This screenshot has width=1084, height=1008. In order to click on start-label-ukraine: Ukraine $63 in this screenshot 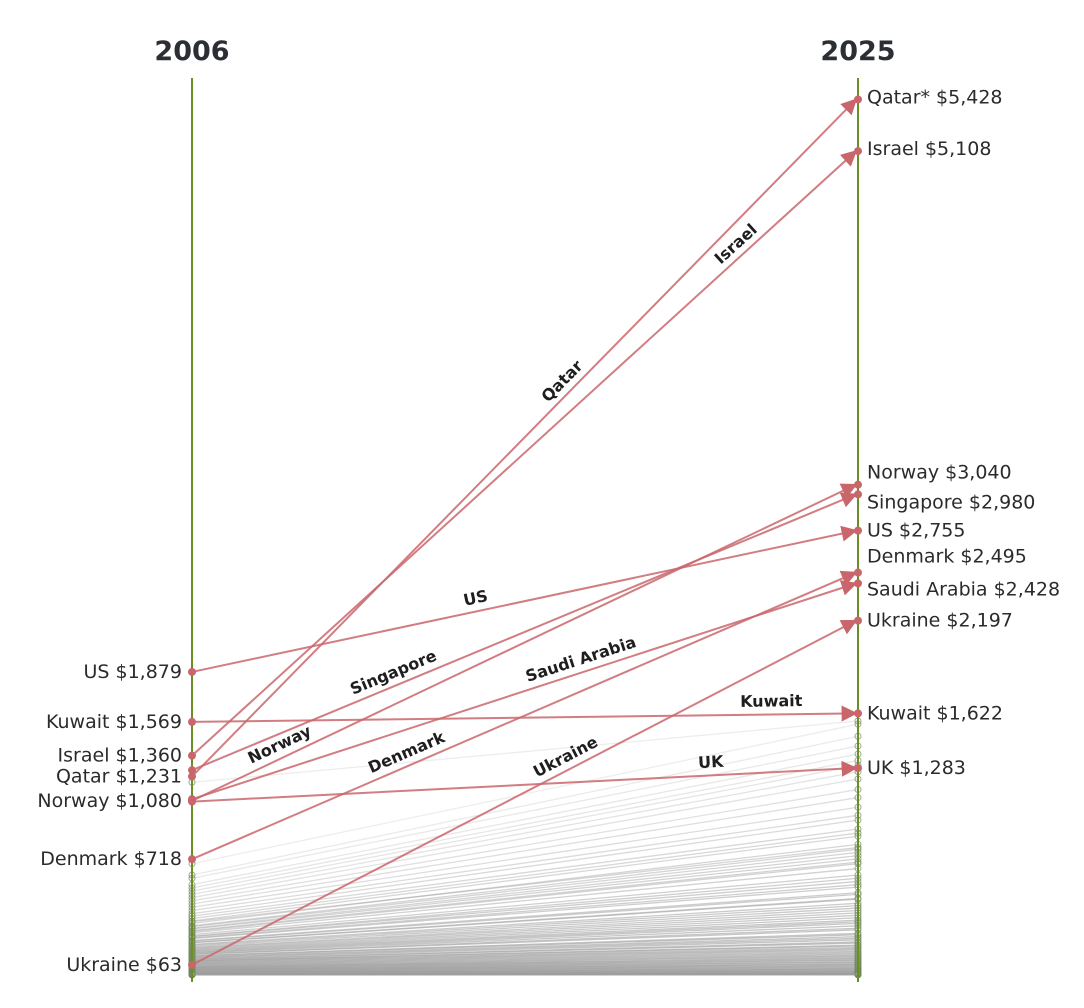, I will do `click(124, 965)`.